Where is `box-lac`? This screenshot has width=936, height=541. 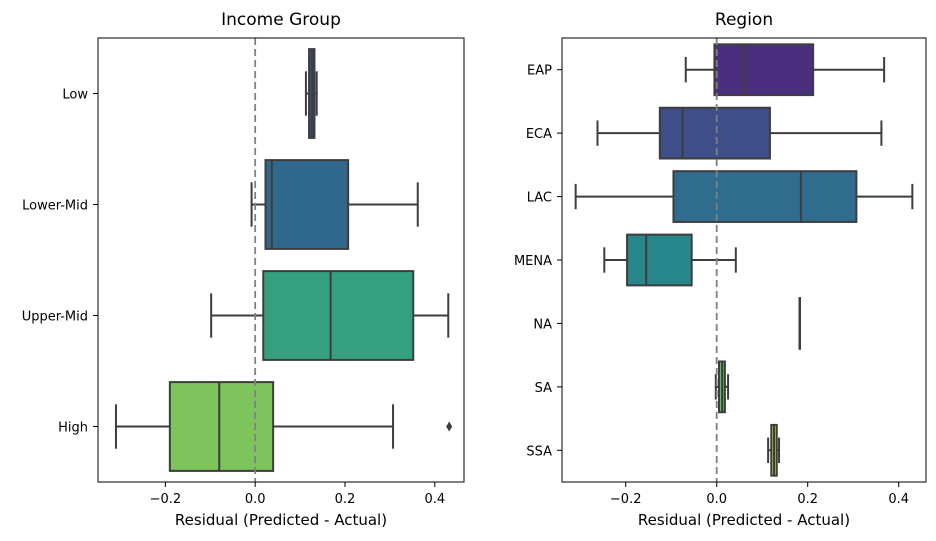
box-lac is located at coordinates (744, 196).